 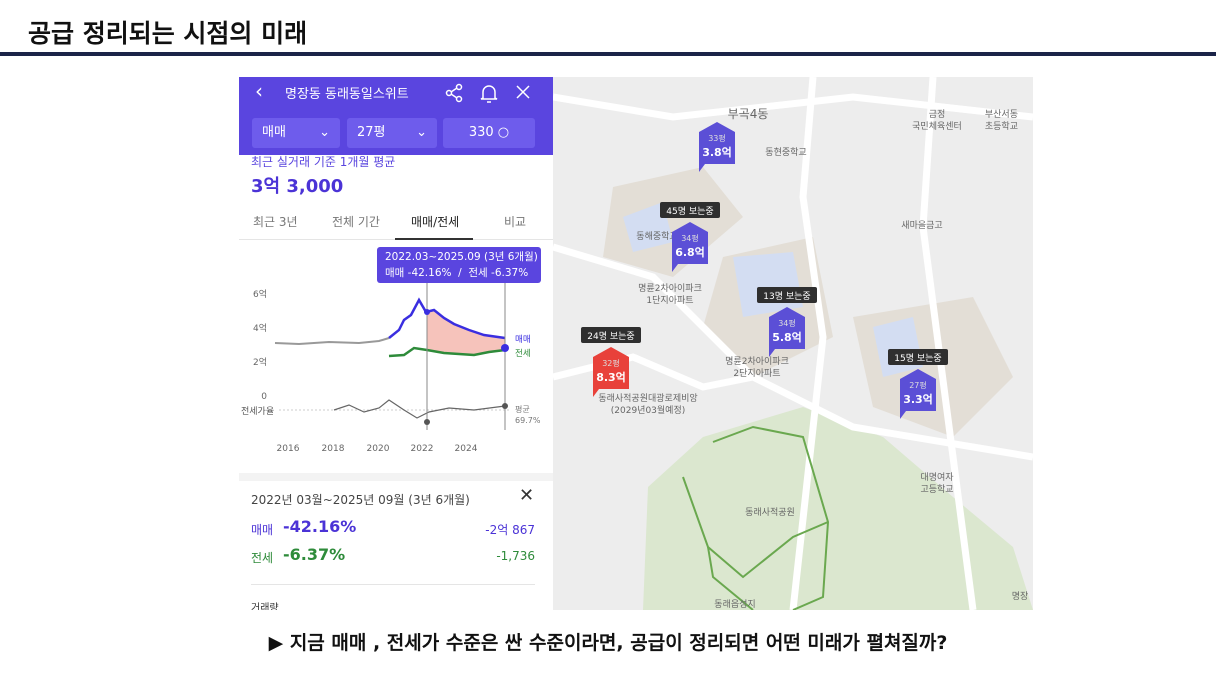 What do you see at coordinates (515, 222) in the screenshot?
I see `tab: 비교` at bounding box center [515, 222].